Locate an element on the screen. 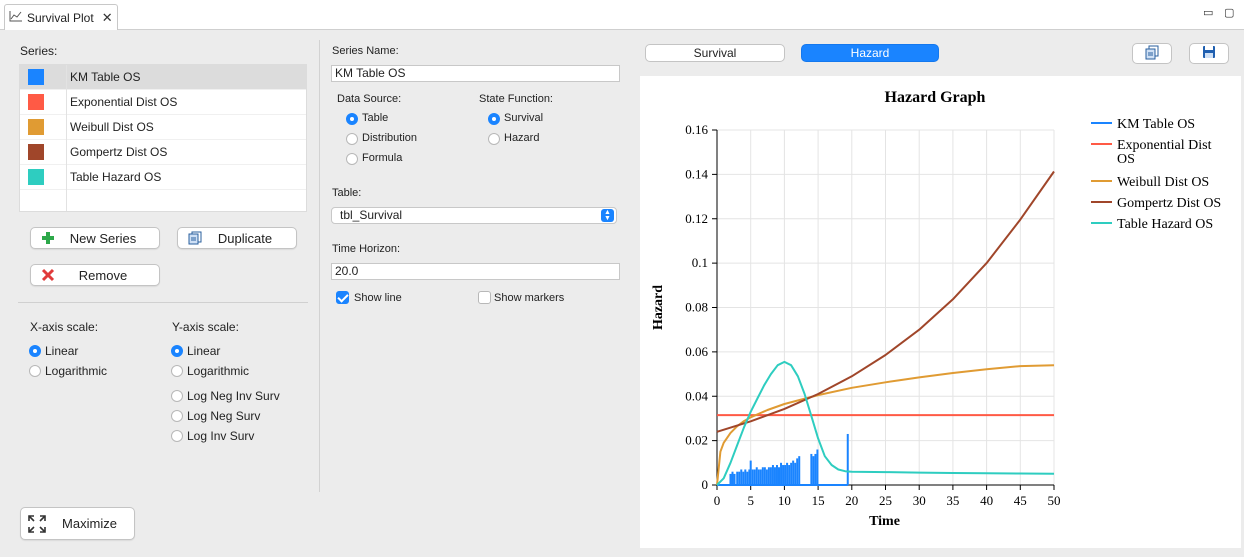  close-tab-icon: ✕ is located at coordinates (107, 17).